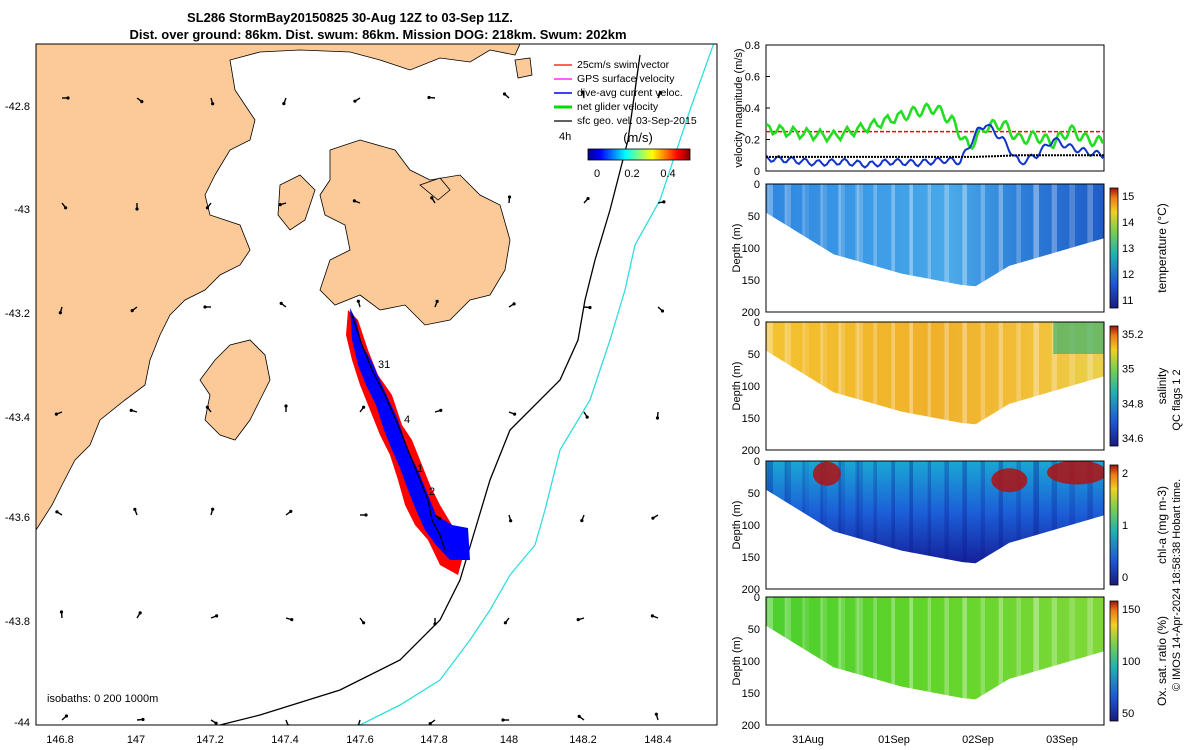 This screenshot has height=750, width=1200. I want to click on map-ytick: -42.8, so click(17, 107).